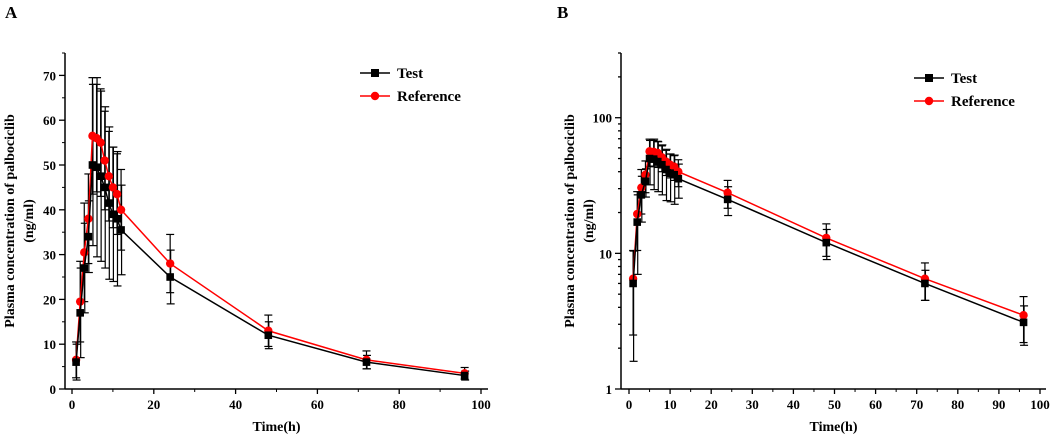  Describe the element at coordinates (49, 210) in the screenshot. I see `y-tick-label: 40` at that location.